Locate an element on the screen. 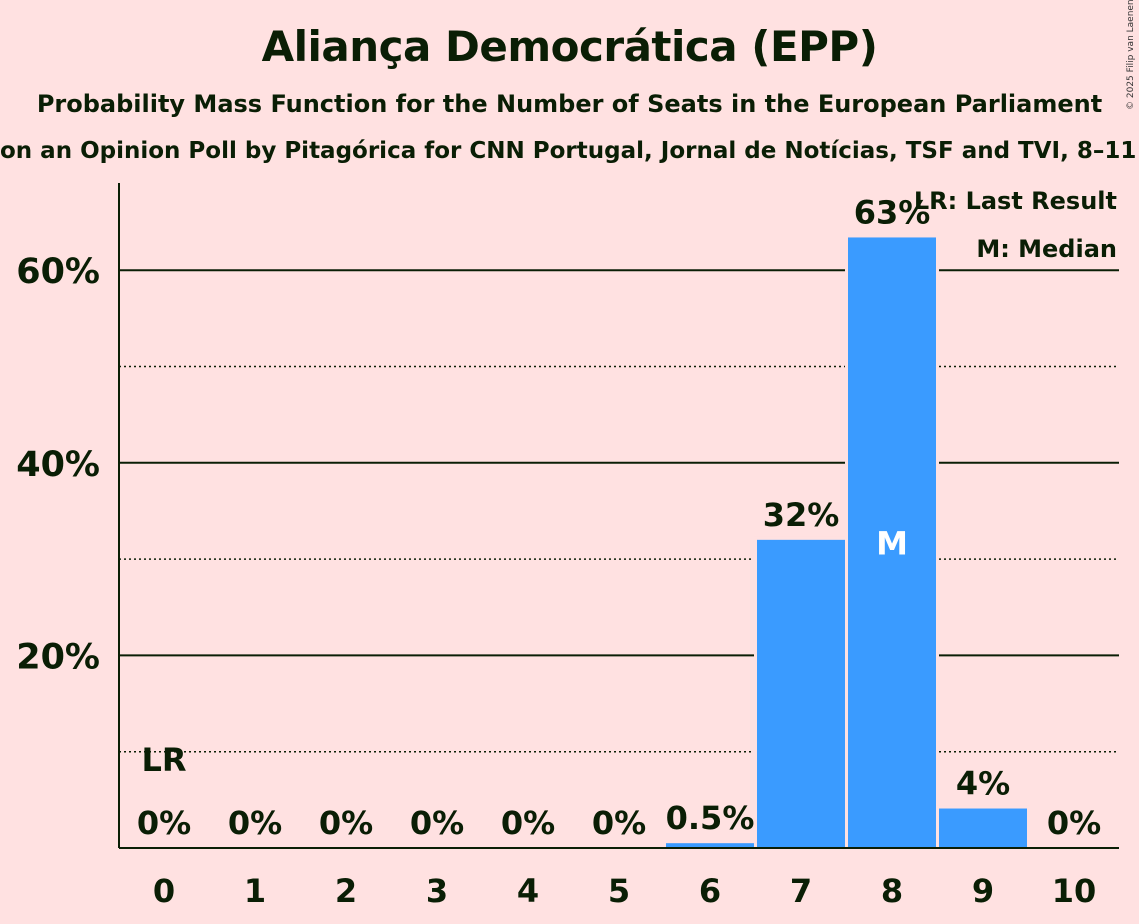 Image resolution: width=1139 pixels, height=924 pixels. legend-median: M: Median is located at coordinates (1046, 249).